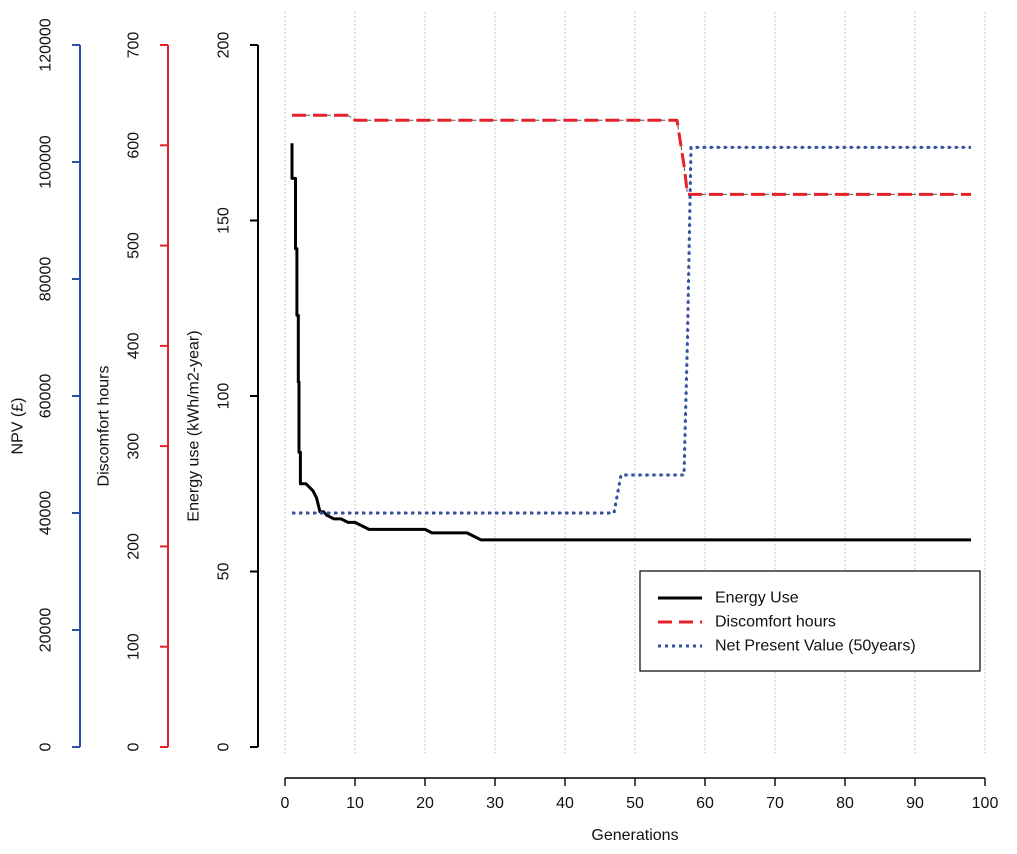 Image resolution: width=1017 pixels, height=854 pixels. Describe the element at coordinates (134, 446) in the screenshot. I see `discomfort-axis-tick-label: 300` at that location.